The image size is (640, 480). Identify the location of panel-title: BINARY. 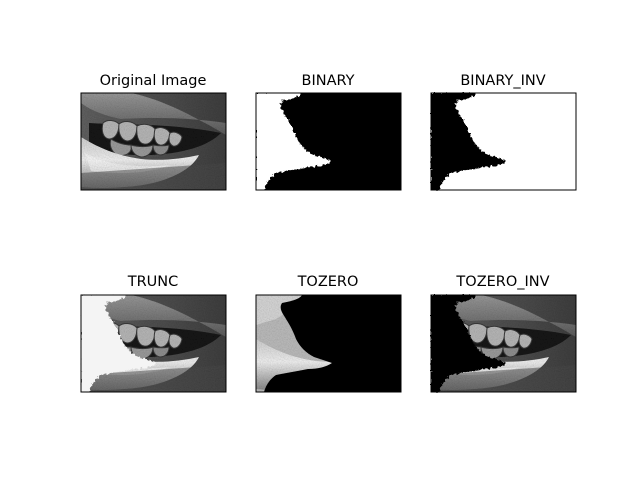
(328, 81).